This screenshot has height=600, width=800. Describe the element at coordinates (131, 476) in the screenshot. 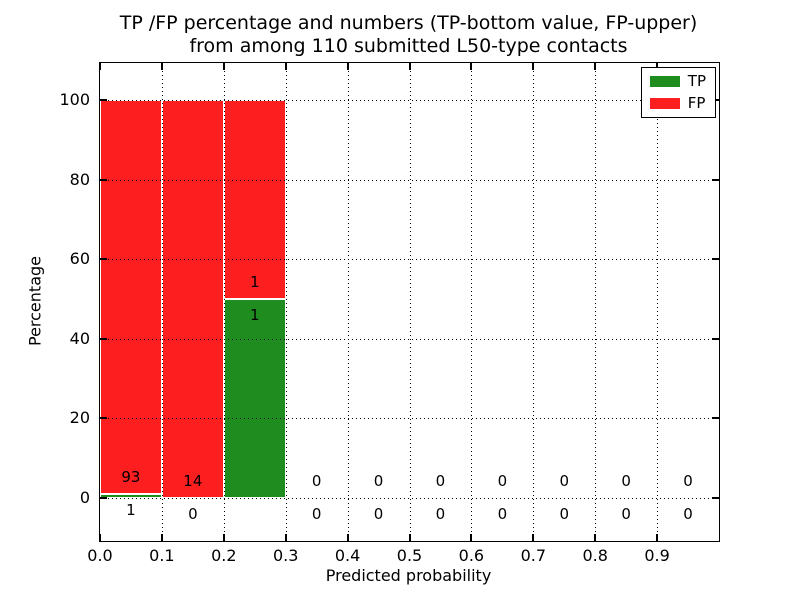

I see `fp-count-label: 93` at that location.